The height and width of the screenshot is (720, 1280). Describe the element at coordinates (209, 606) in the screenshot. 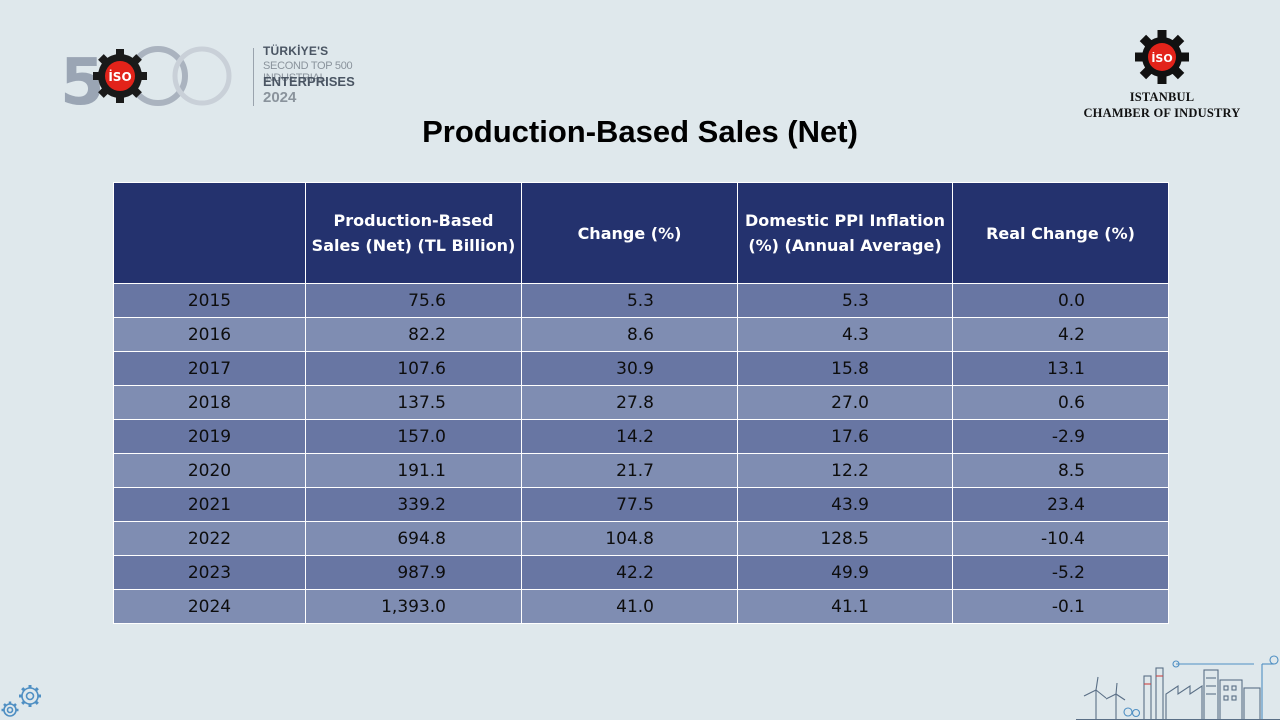

I see `cell-year: 2024` at that location.